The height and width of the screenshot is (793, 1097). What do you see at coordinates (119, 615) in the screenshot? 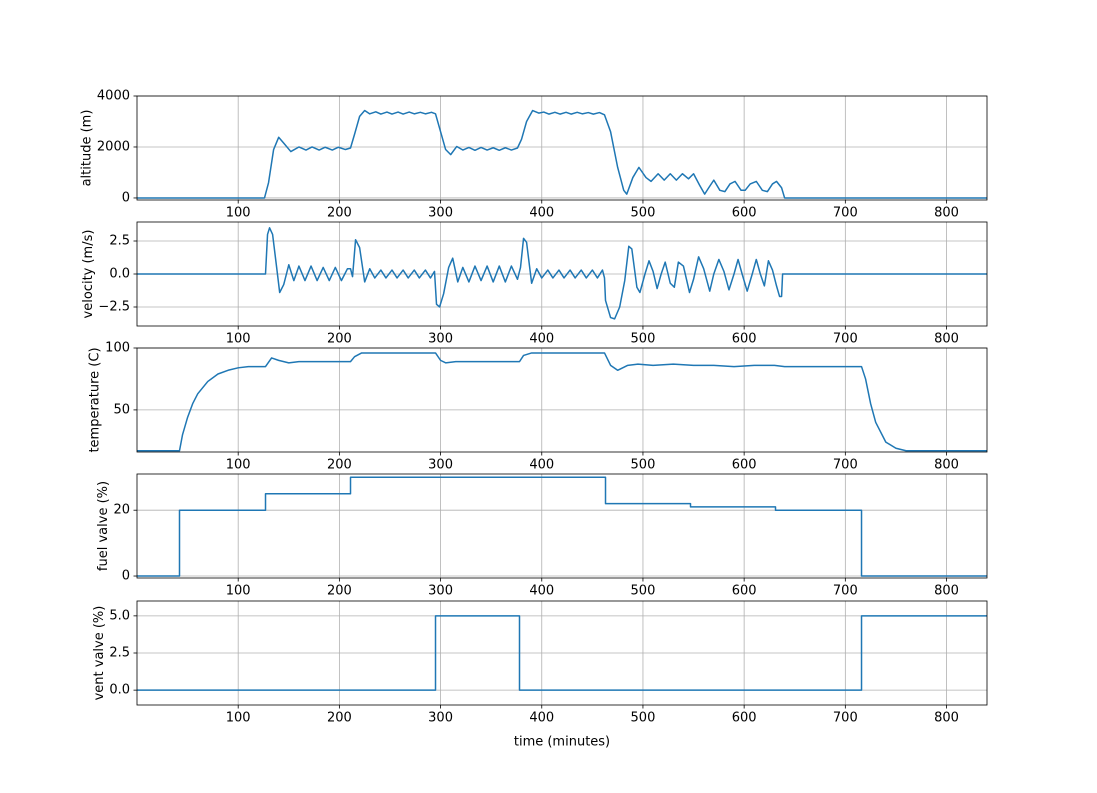
I see `y-tick-label: 5.0` at bounding box center [119, 615].